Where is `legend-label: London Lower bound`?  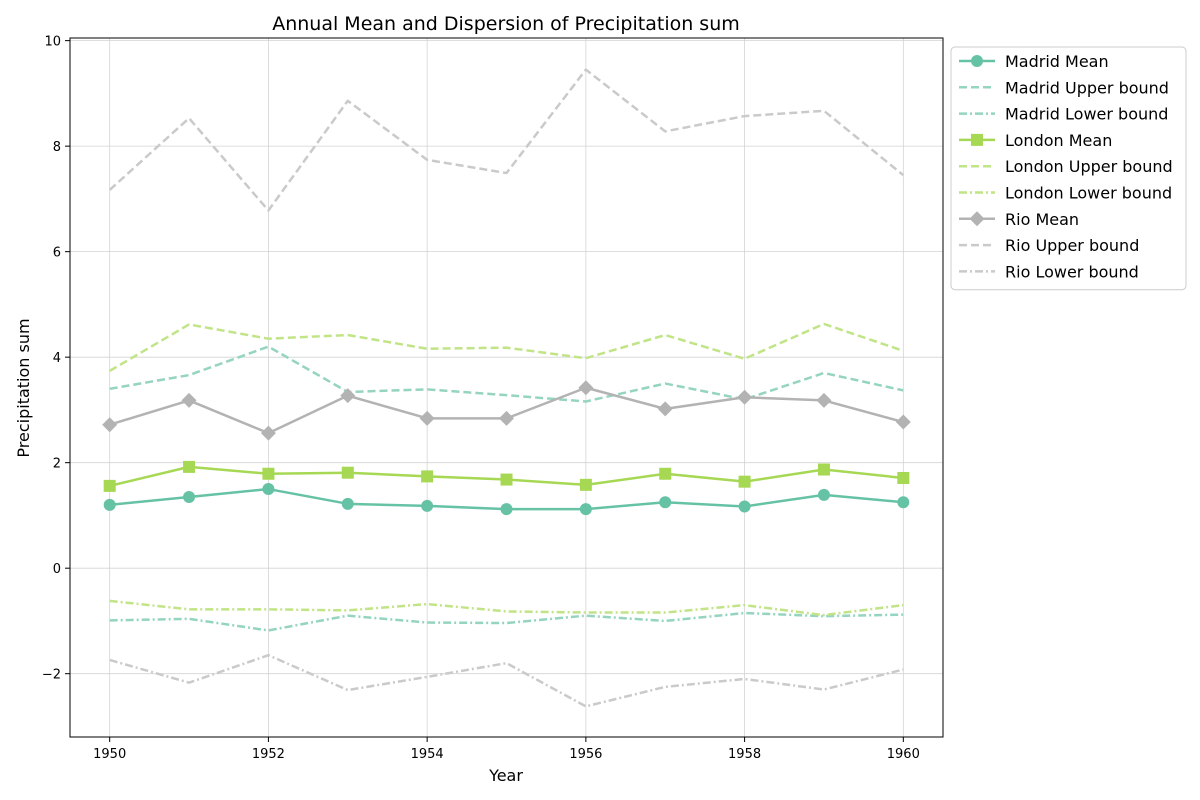
legend-label: London Lower bound is located at coordinates (1088, 193).